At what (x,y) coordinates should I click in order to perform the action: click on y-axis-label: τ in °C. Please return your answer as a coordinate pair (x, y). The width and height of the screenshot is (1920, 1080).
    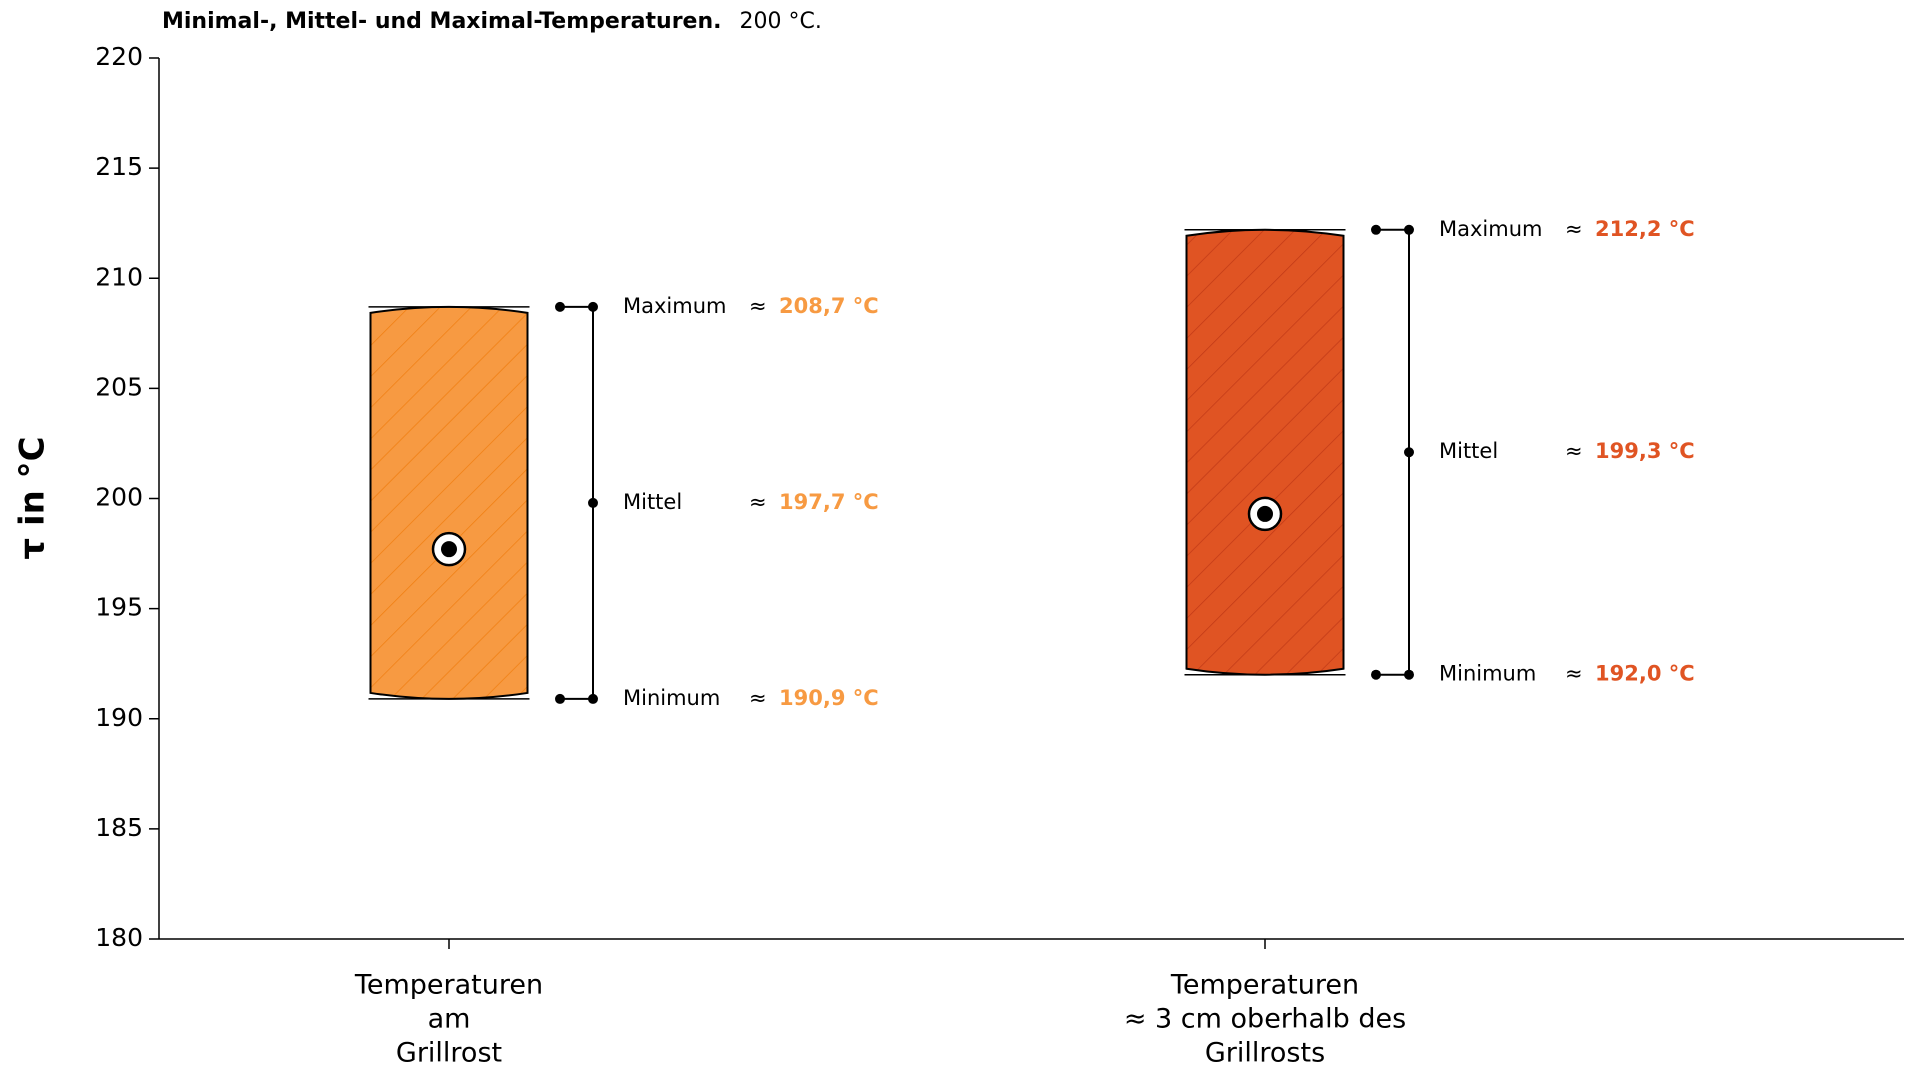
    Looking at the image, I should click on (33, 497).